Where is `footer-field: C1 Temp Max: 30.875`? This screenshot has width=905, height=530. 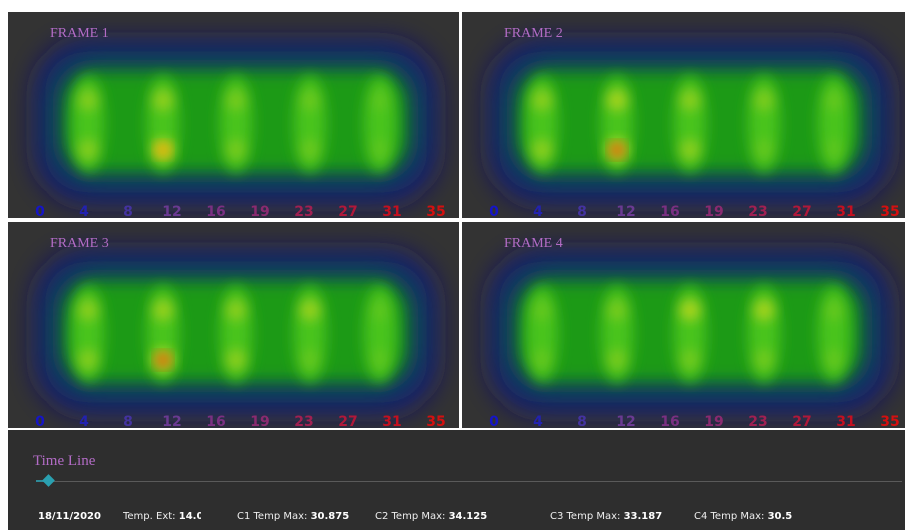
footer-field: C1 Temp Max: 30.875 is located at coordinates (293, 516).